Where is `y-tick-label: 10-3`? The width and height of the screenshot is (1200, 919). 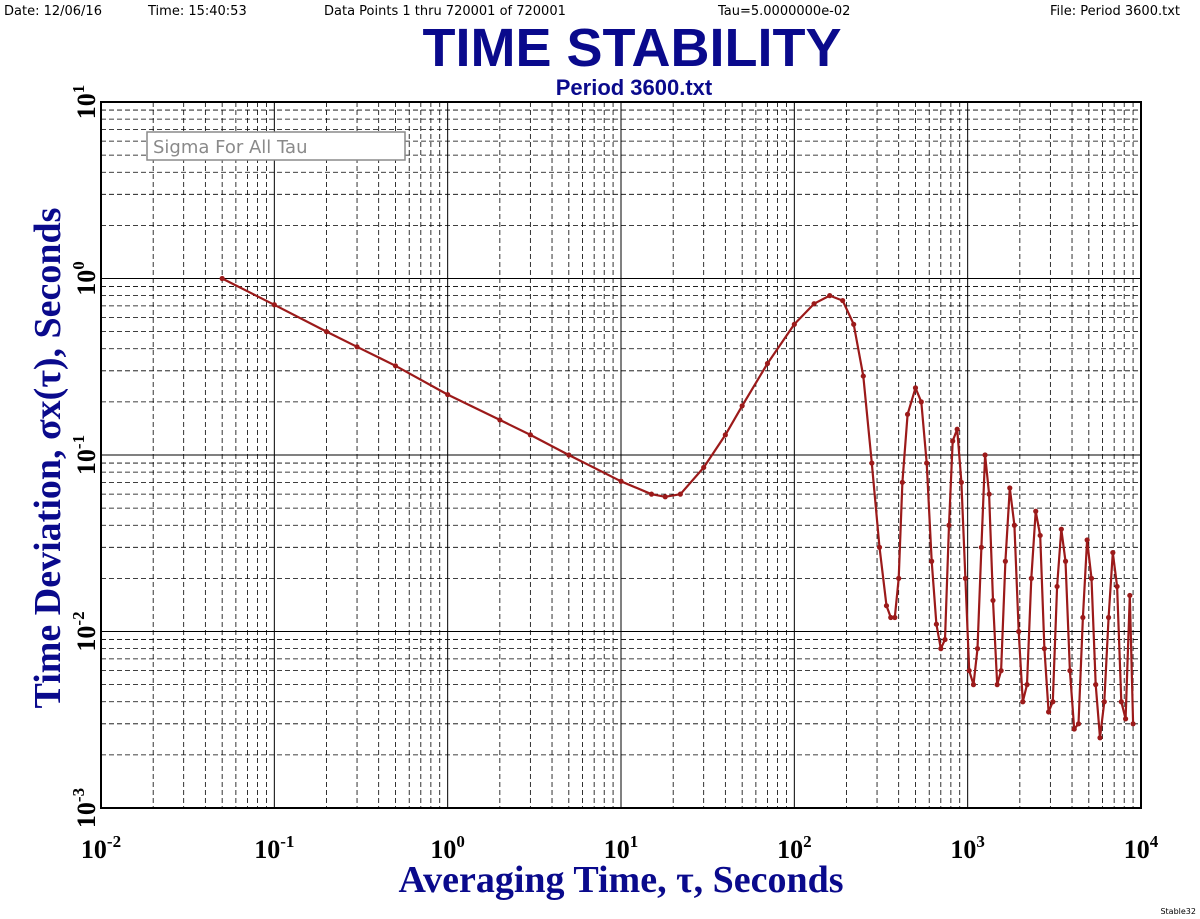
y-tick-label: 10-3 is located at coordinates (85, 808).